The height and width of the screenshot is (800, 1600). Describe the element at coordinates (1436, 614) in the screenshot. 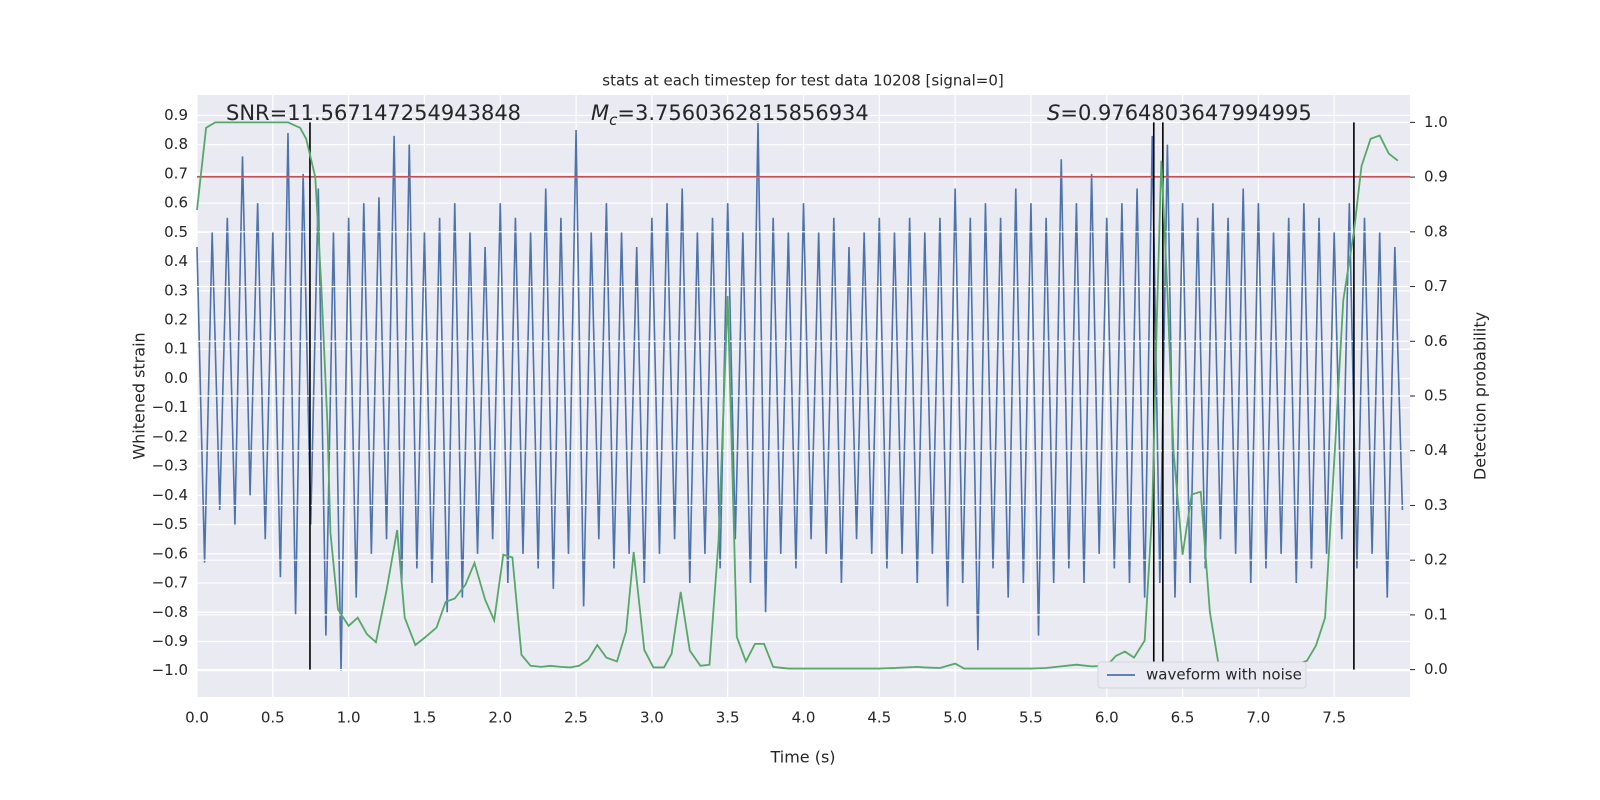

I see `y2-tick-label: 0.1` at that location.